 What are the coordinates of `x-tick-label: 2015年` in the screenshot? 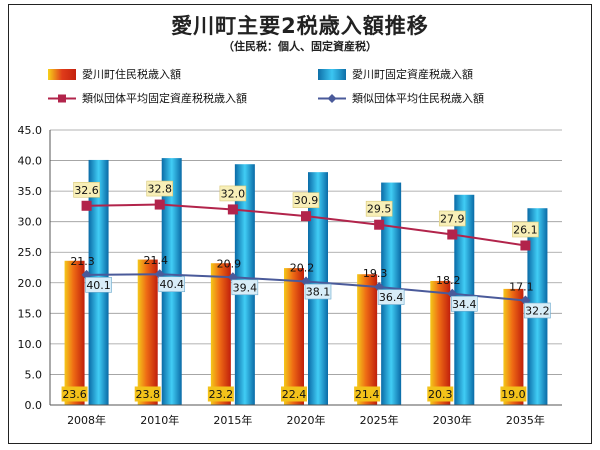 It's located at (232, 420).